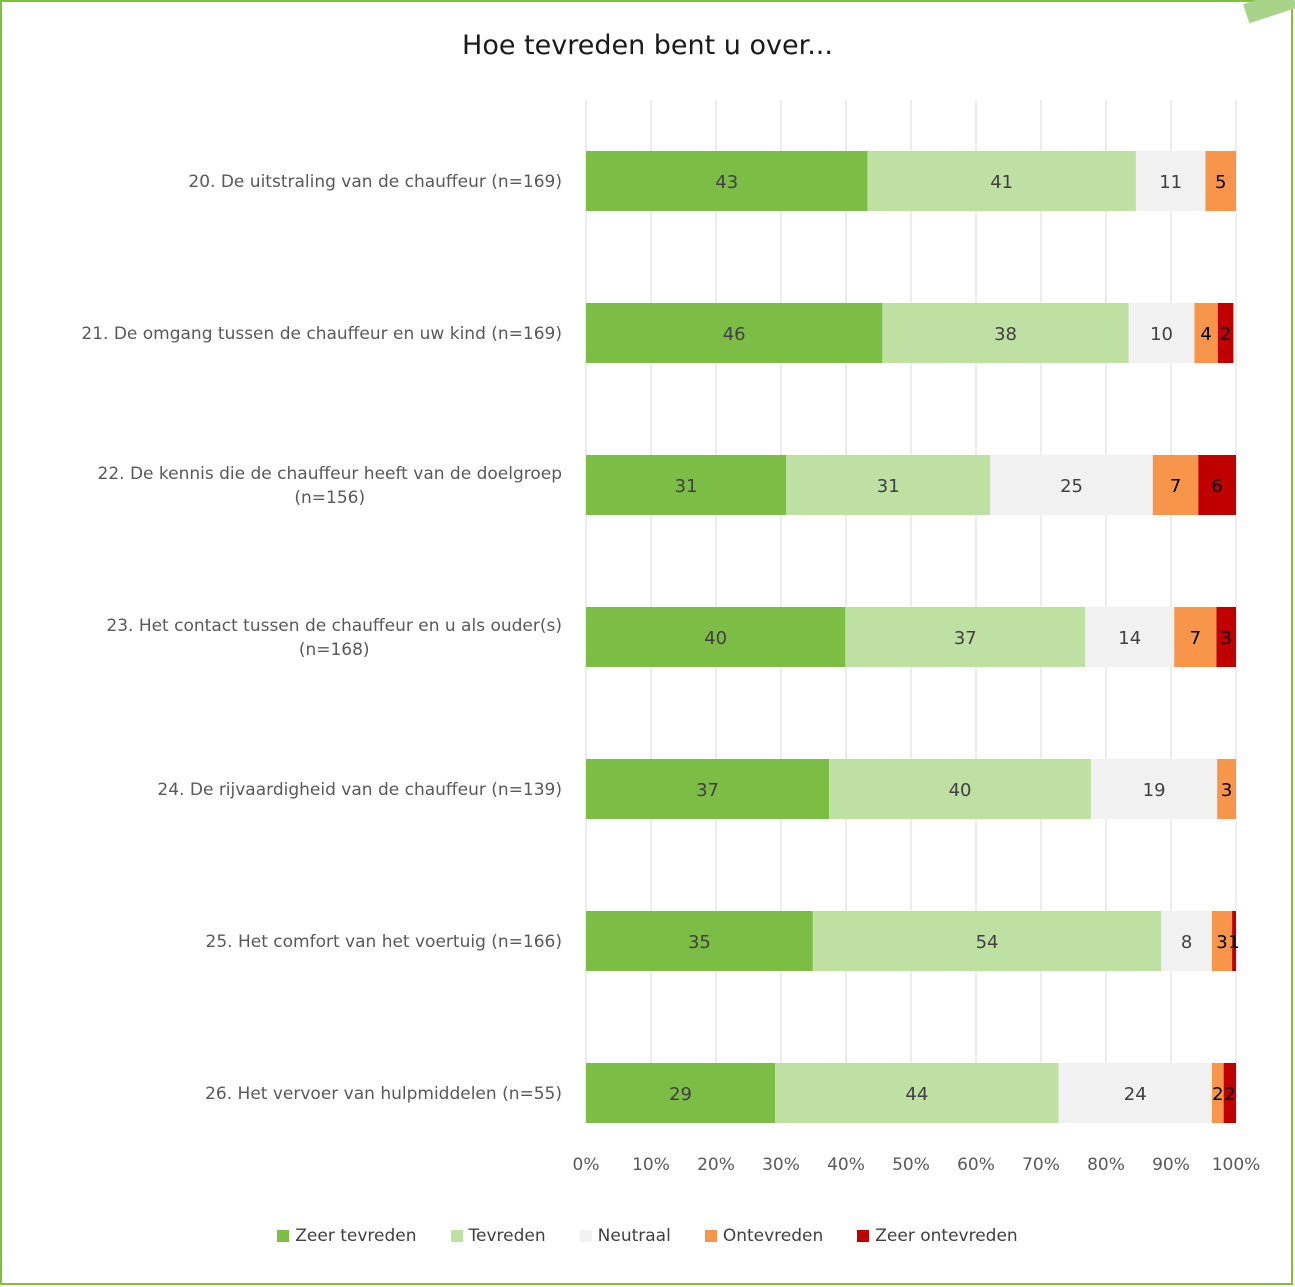 This screenshot has width=1295, height=1287. I want to click on data-label: 38, so click(1005, 334).